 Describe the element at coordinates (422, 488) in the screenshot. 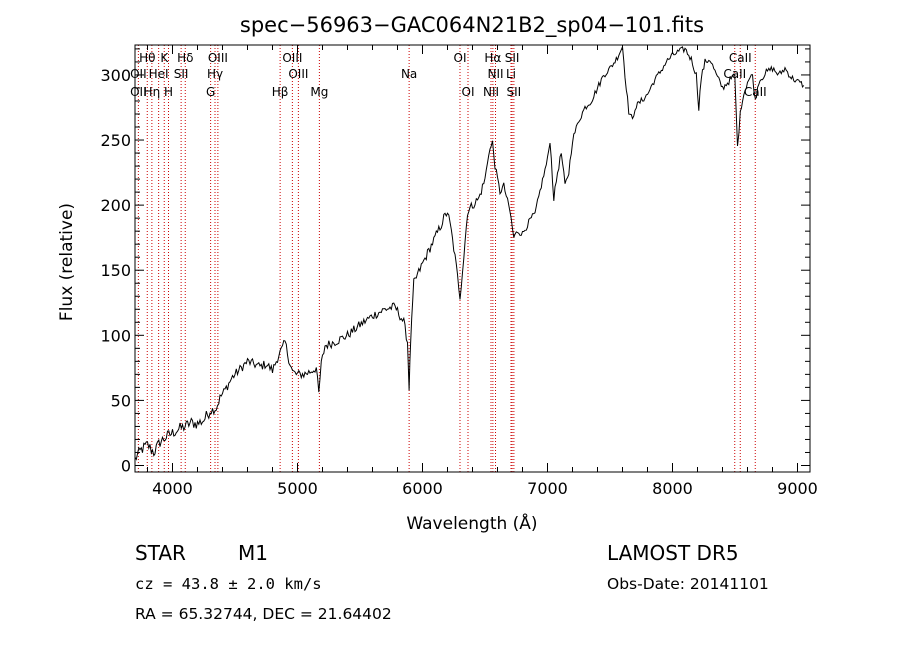

I see `x-tick-label: 6000` at that location.